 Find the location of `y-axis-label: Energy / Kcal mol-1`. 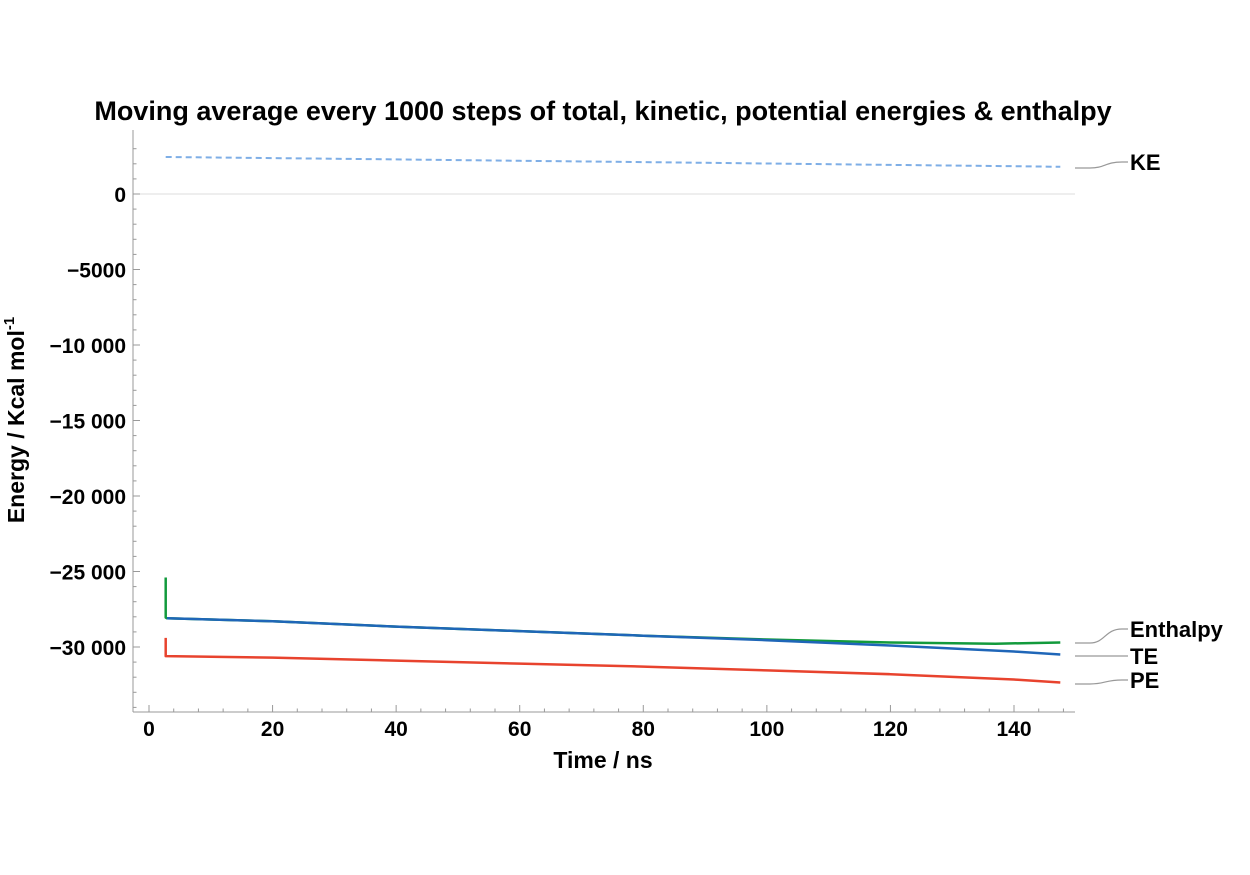

y-axis-label: Energy / Kcal mol-1 is located at coordinates (15, 420).